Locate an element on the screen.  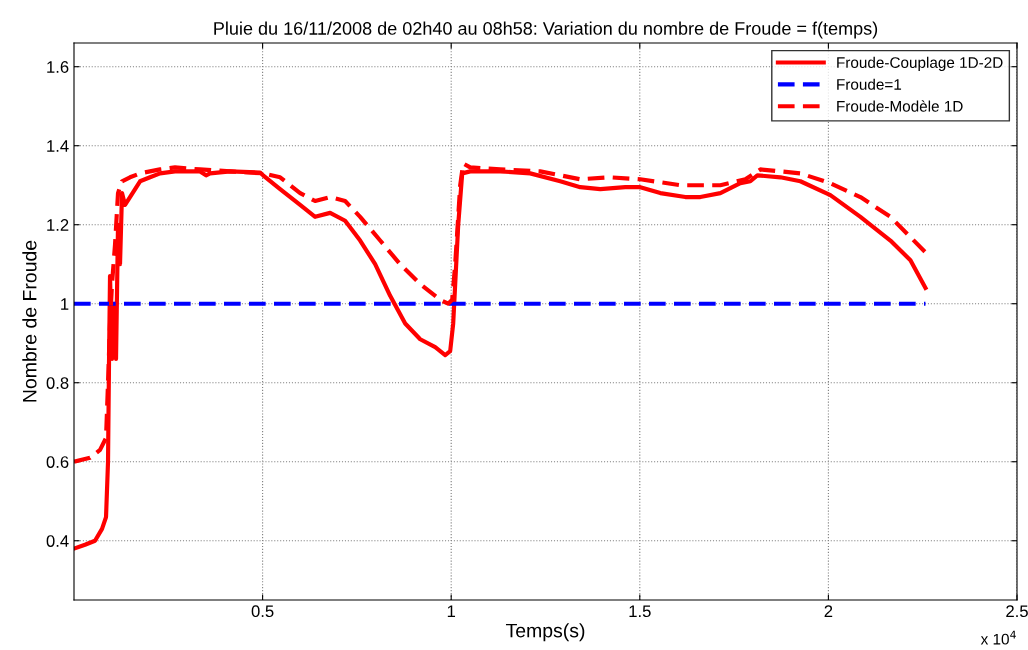
x-tick-label: 2.5 is located at coordinates (1017, 611).